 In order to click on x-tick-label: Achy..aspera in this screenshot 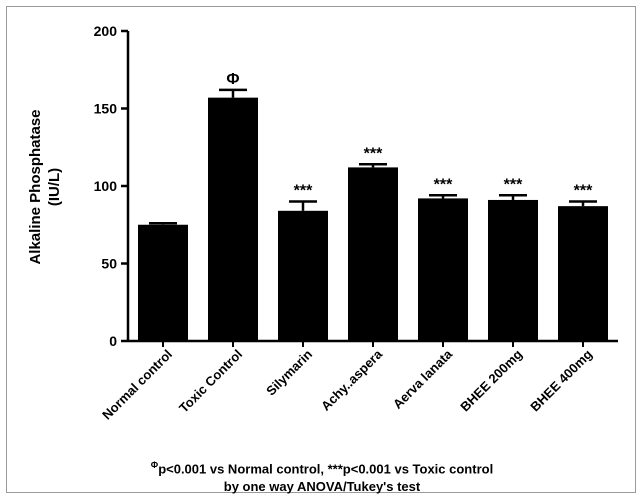, I will do `click(352, 380)`.